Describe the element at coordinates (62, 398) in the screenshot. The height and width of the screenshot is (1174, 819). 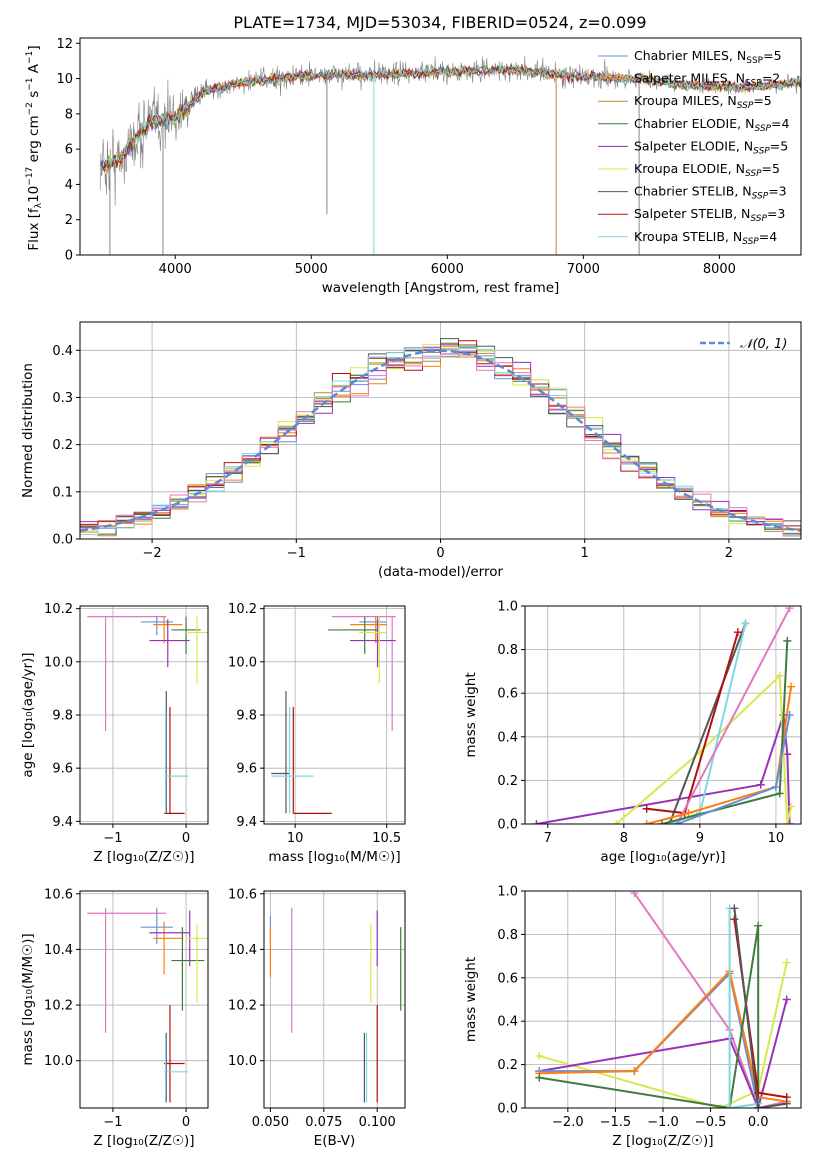
I see `y-tick-label: 0.3` at that location.